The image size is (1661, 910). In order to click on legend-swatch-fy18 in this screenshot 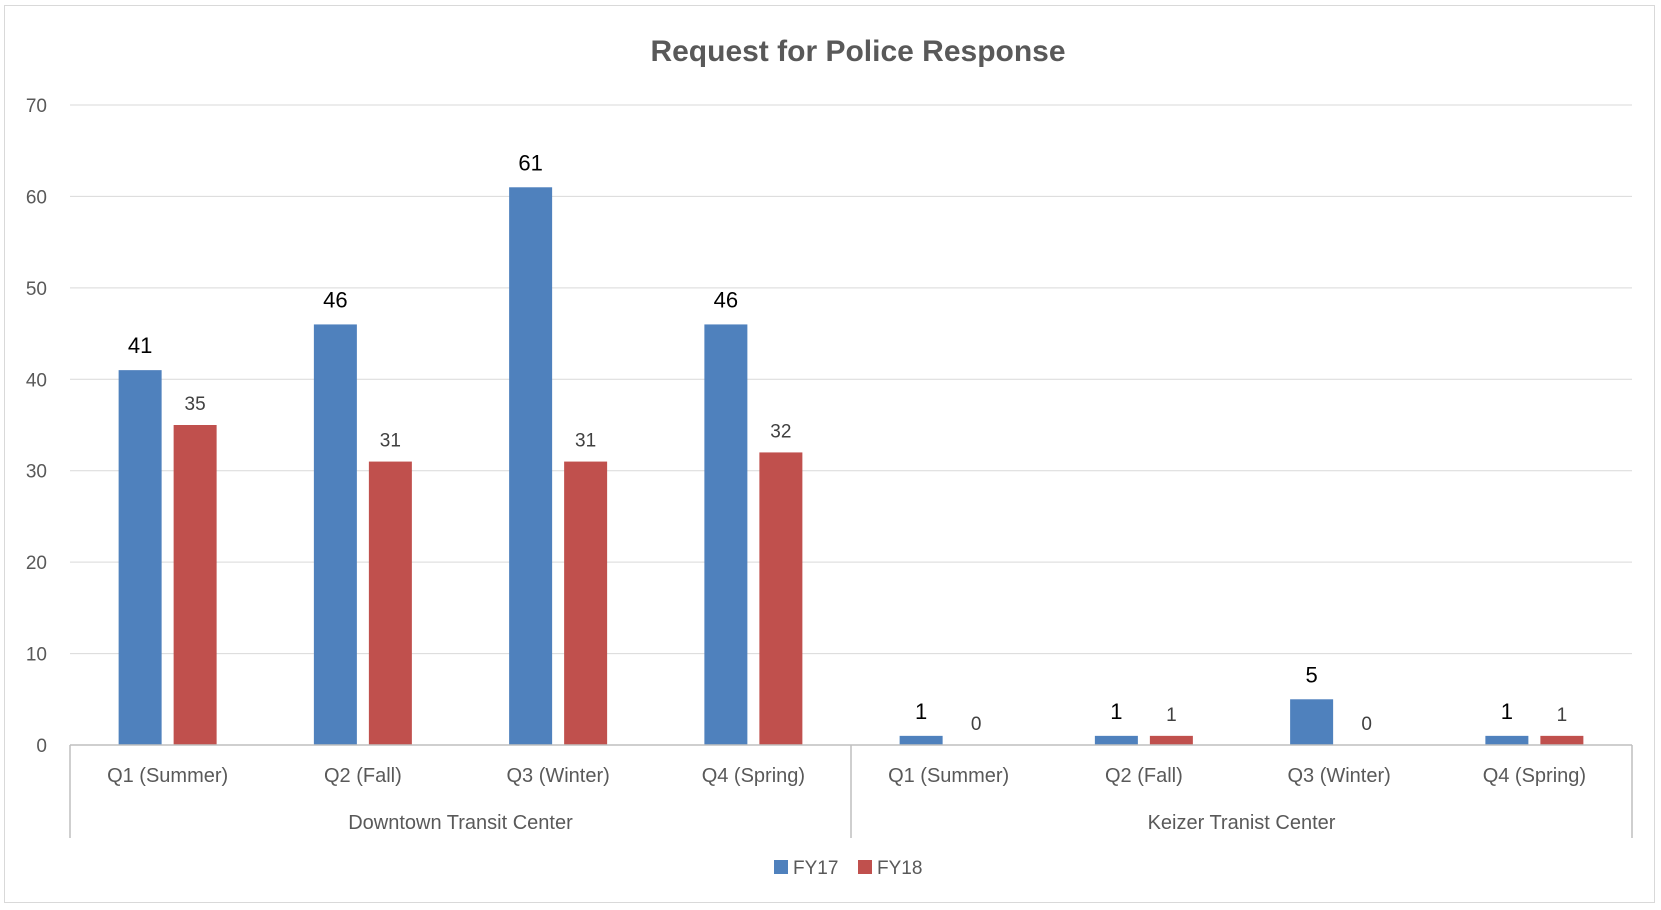, I will do `click(865, 867)`.